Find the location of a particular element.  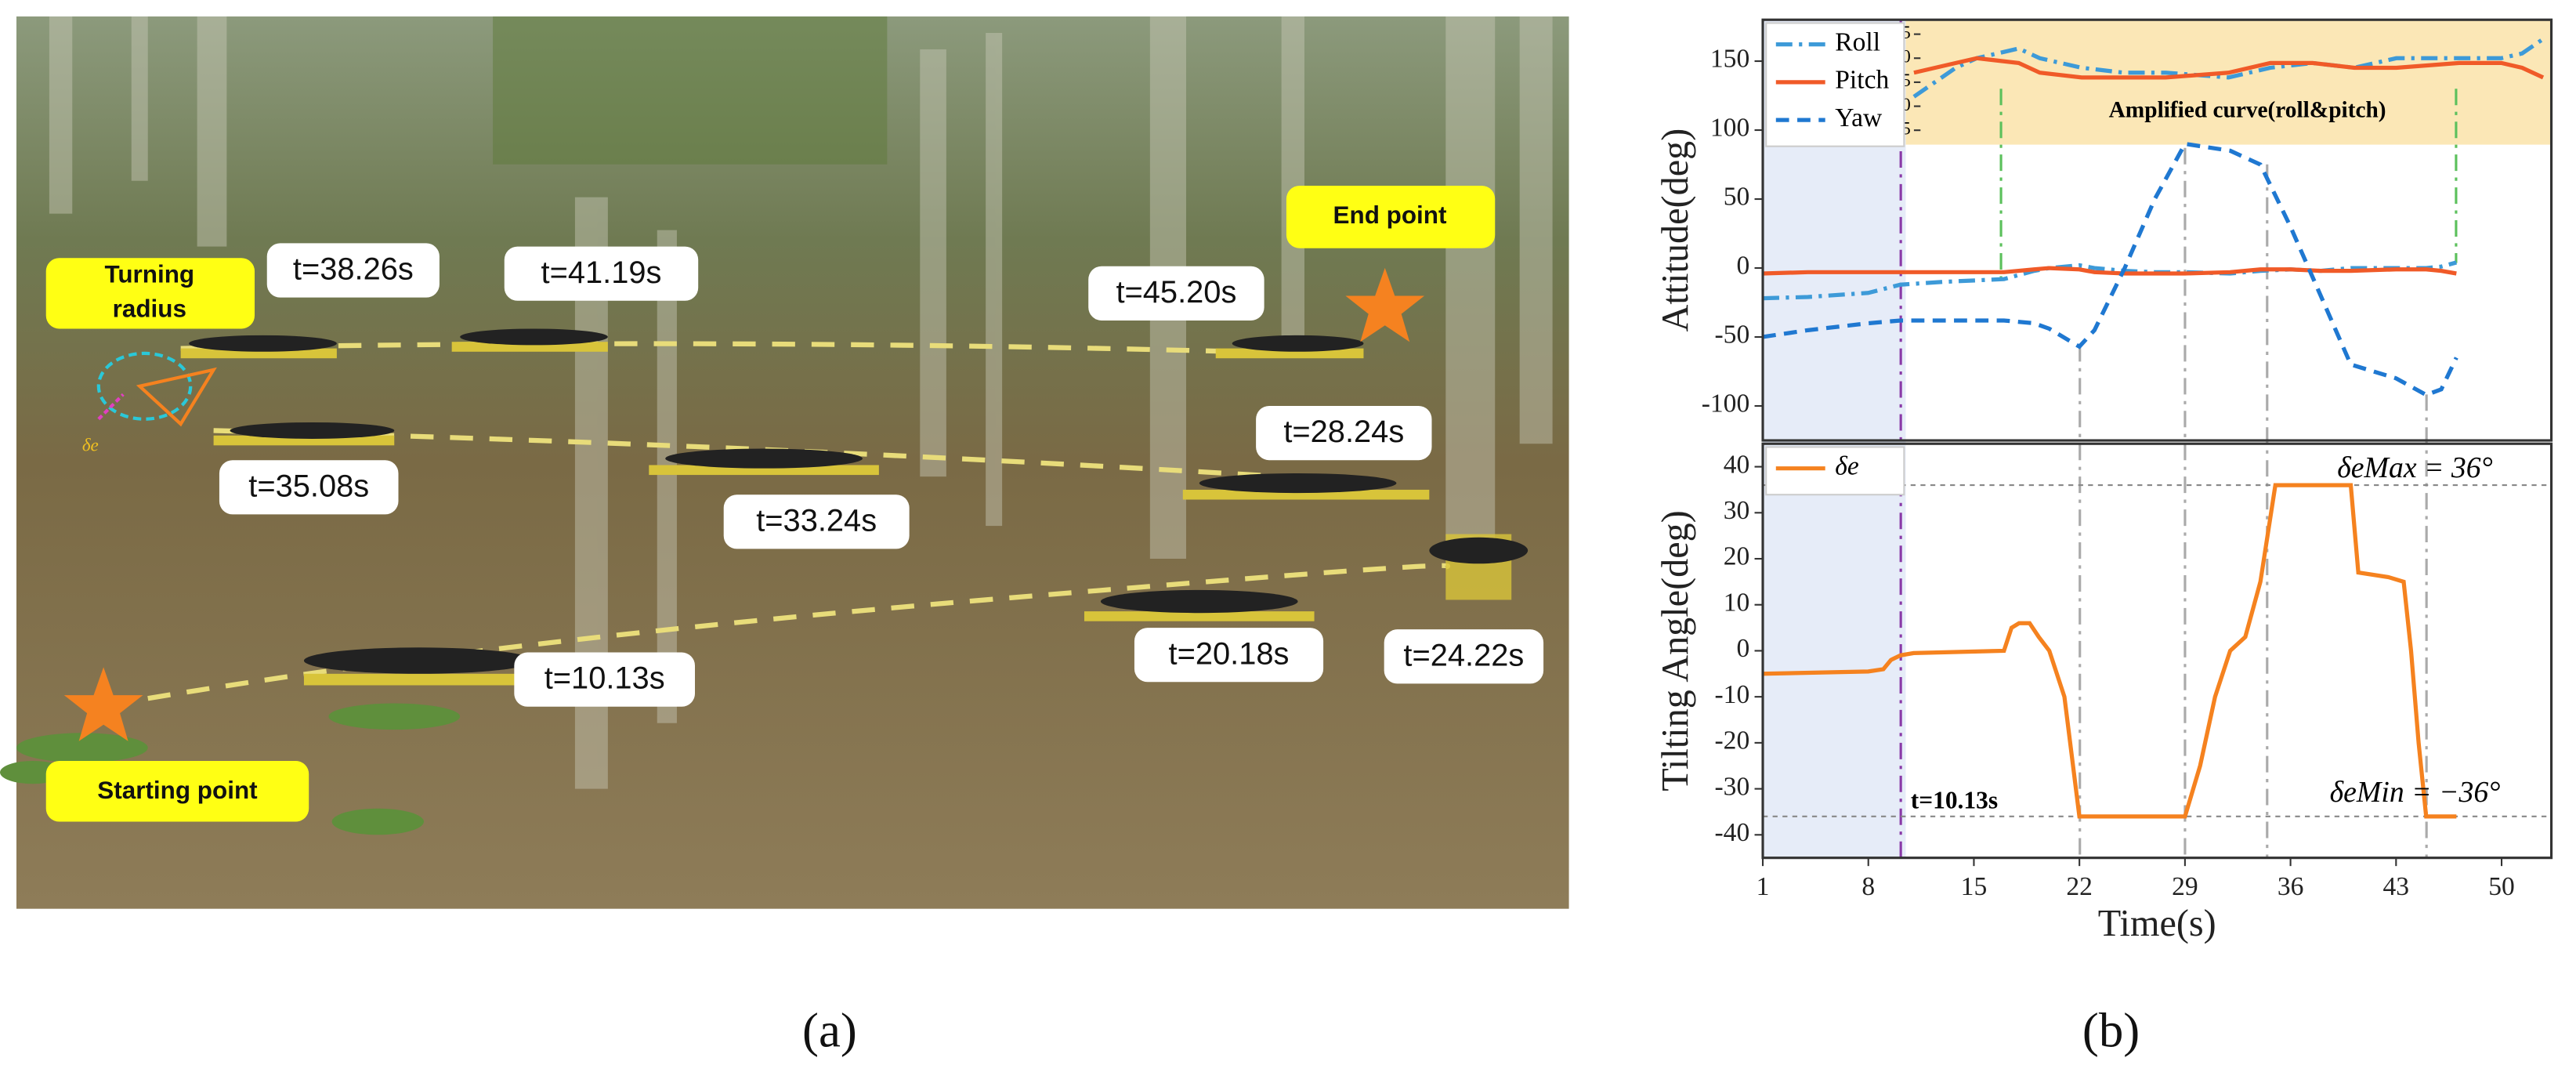

time-label: t=20.18s is located at coordinates (1229, 653).